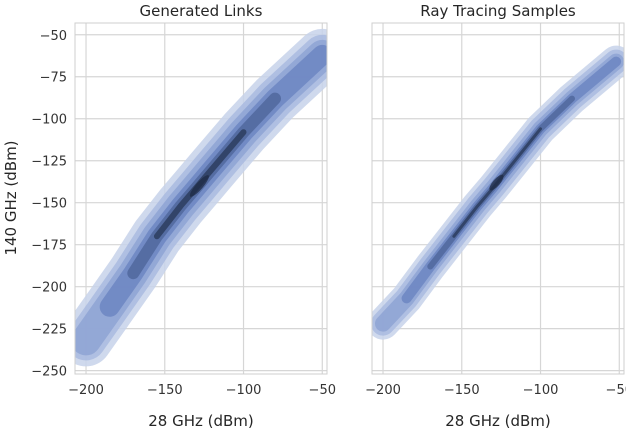 This screenshot has height=432, width=626. What do you see at coordinates (49, 372) in the screenshot?
I see `y-tick-label: −250` at bounding box center [49, 372].